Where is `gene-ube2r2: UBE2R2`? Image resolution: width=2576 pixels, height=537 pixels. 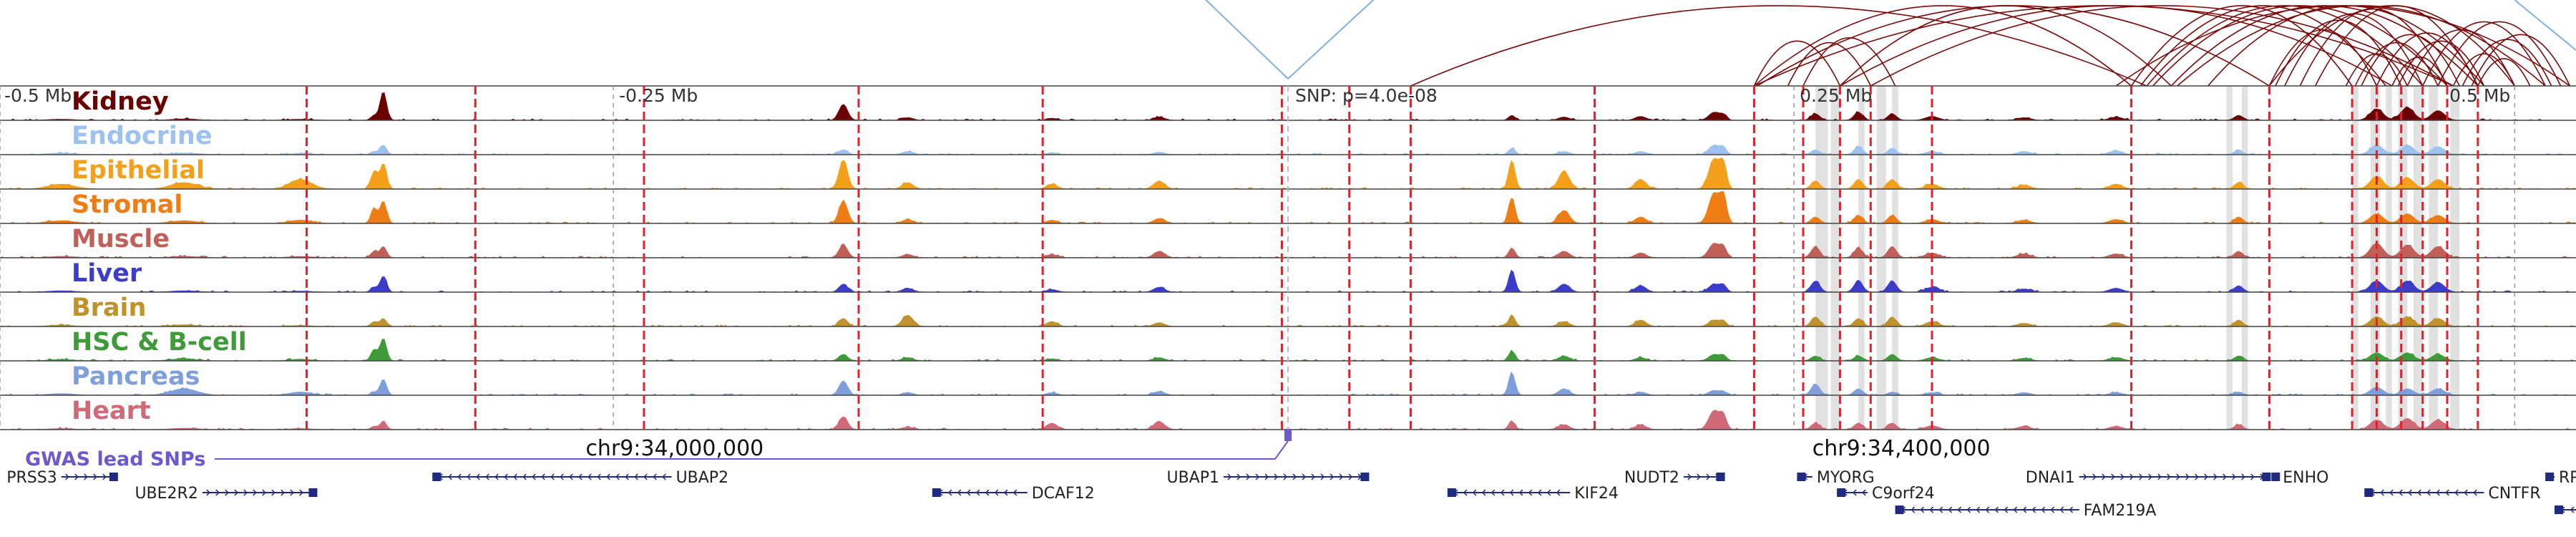 gene-ube2r2: UBE2R2 is located at coordinates (226, 494).